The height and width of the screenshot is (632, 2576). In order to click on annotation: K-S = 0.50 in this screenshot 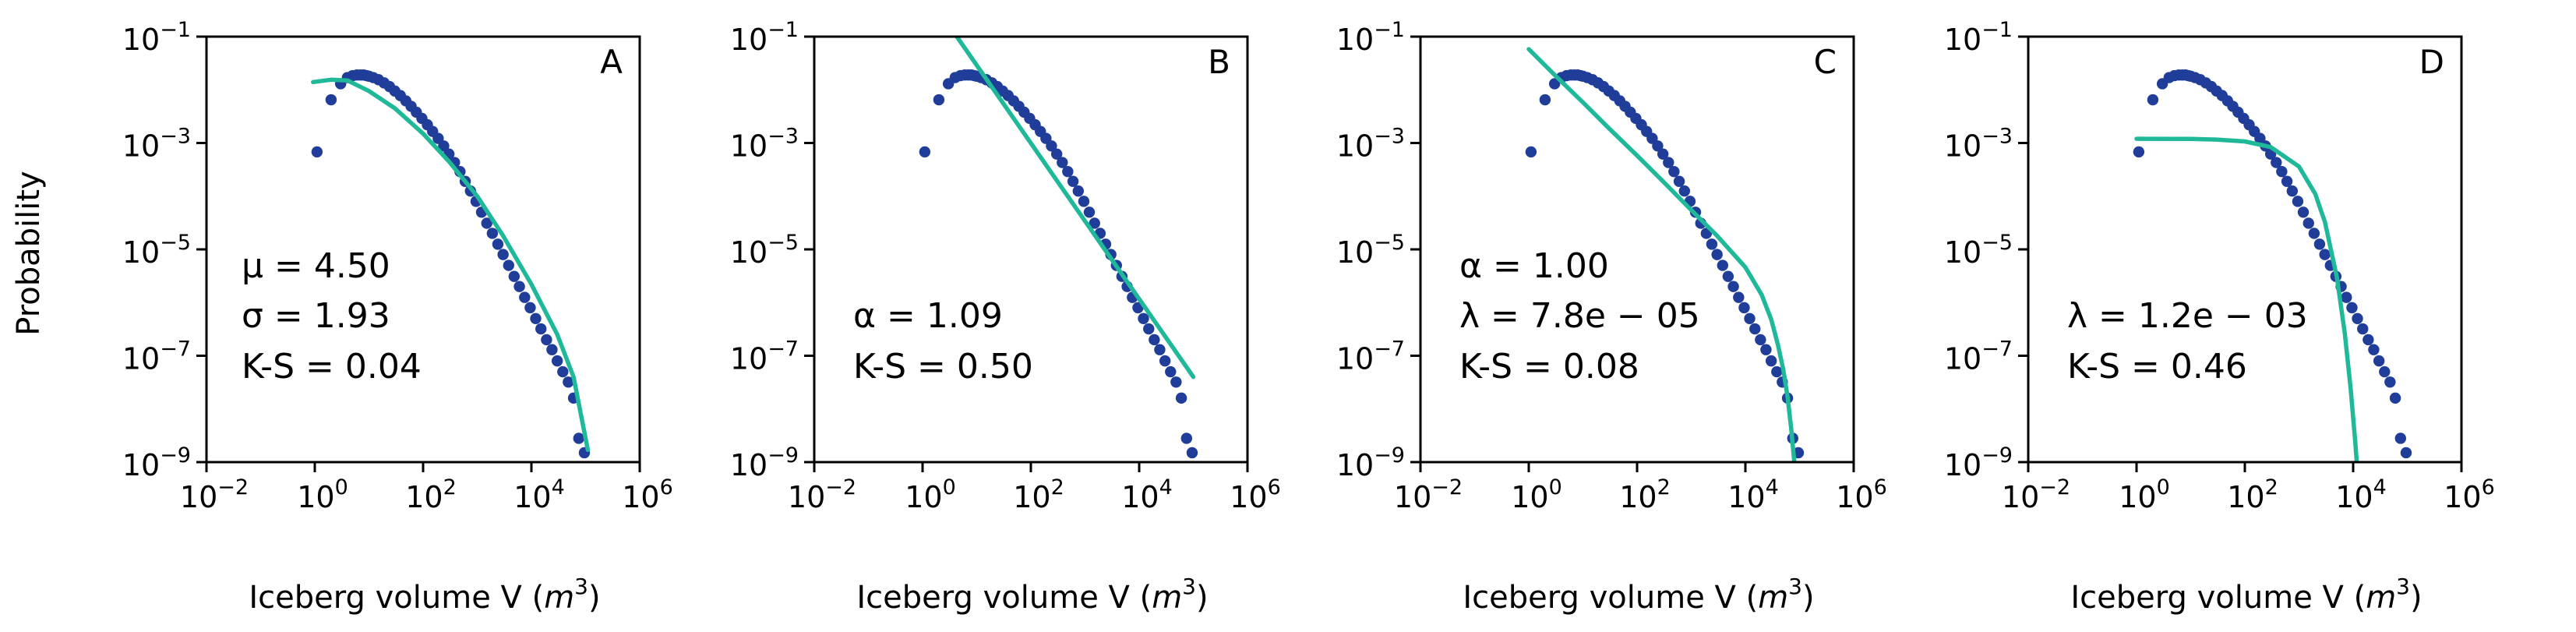, I will do `click(943, 367)`.